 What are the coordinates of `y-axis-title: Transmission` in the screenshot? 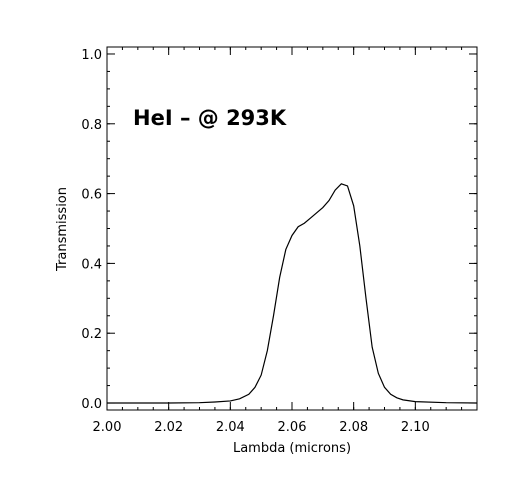 It's located at (62, 229).